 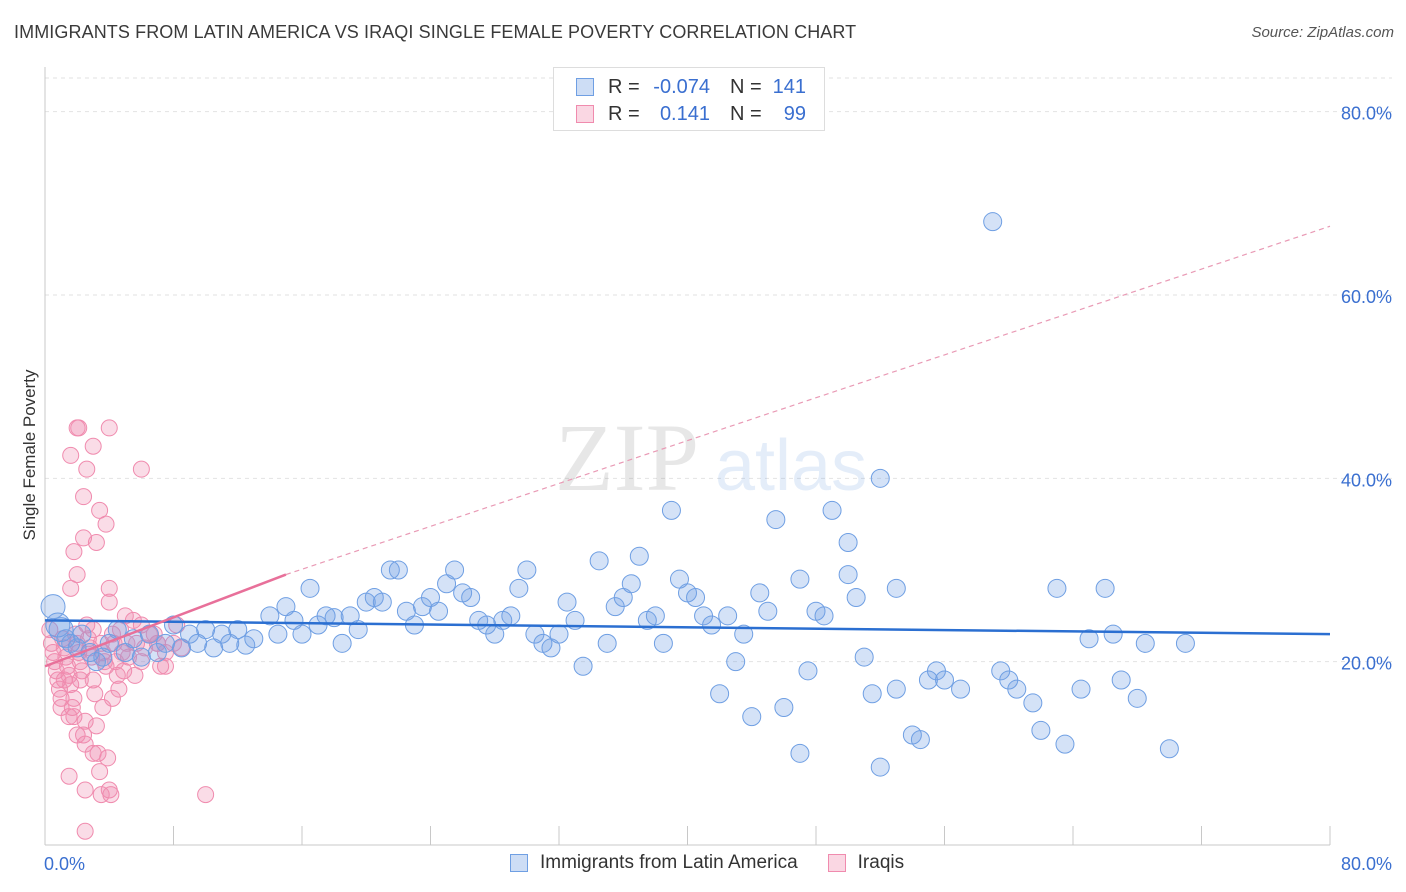 I want to click on legend-r-value: 0.141, so click(x=684, y=113).